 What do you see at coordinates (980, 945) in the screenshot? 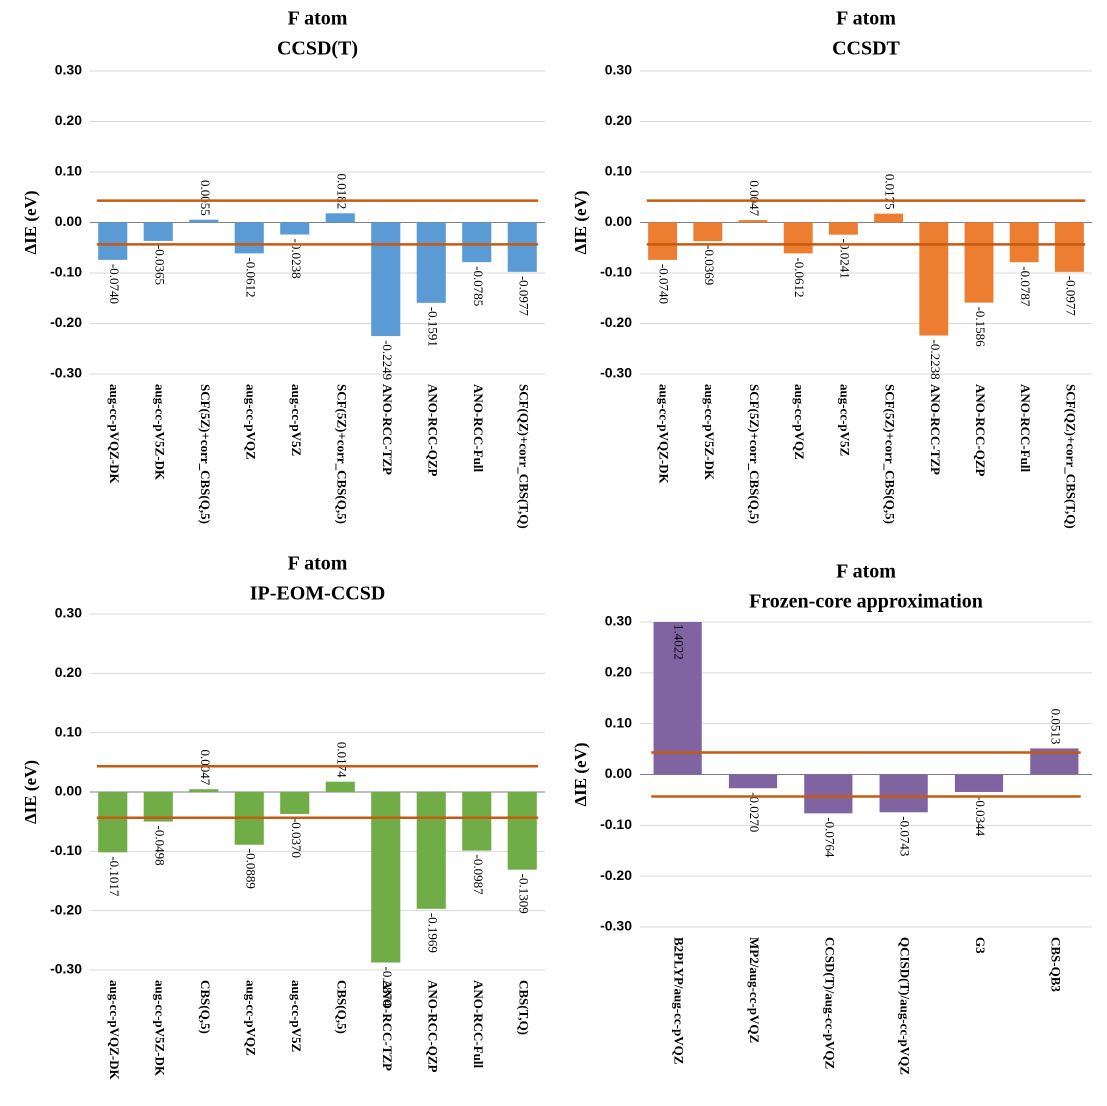
I see `x-tick-label: G3` at bounding box center [980, 945].